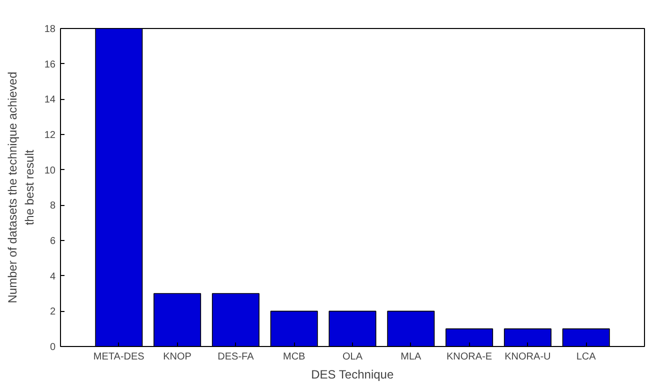  Describe the element at coordinates (50, 64) in the screenshot. I see `y-tick-label: 16` at that location.